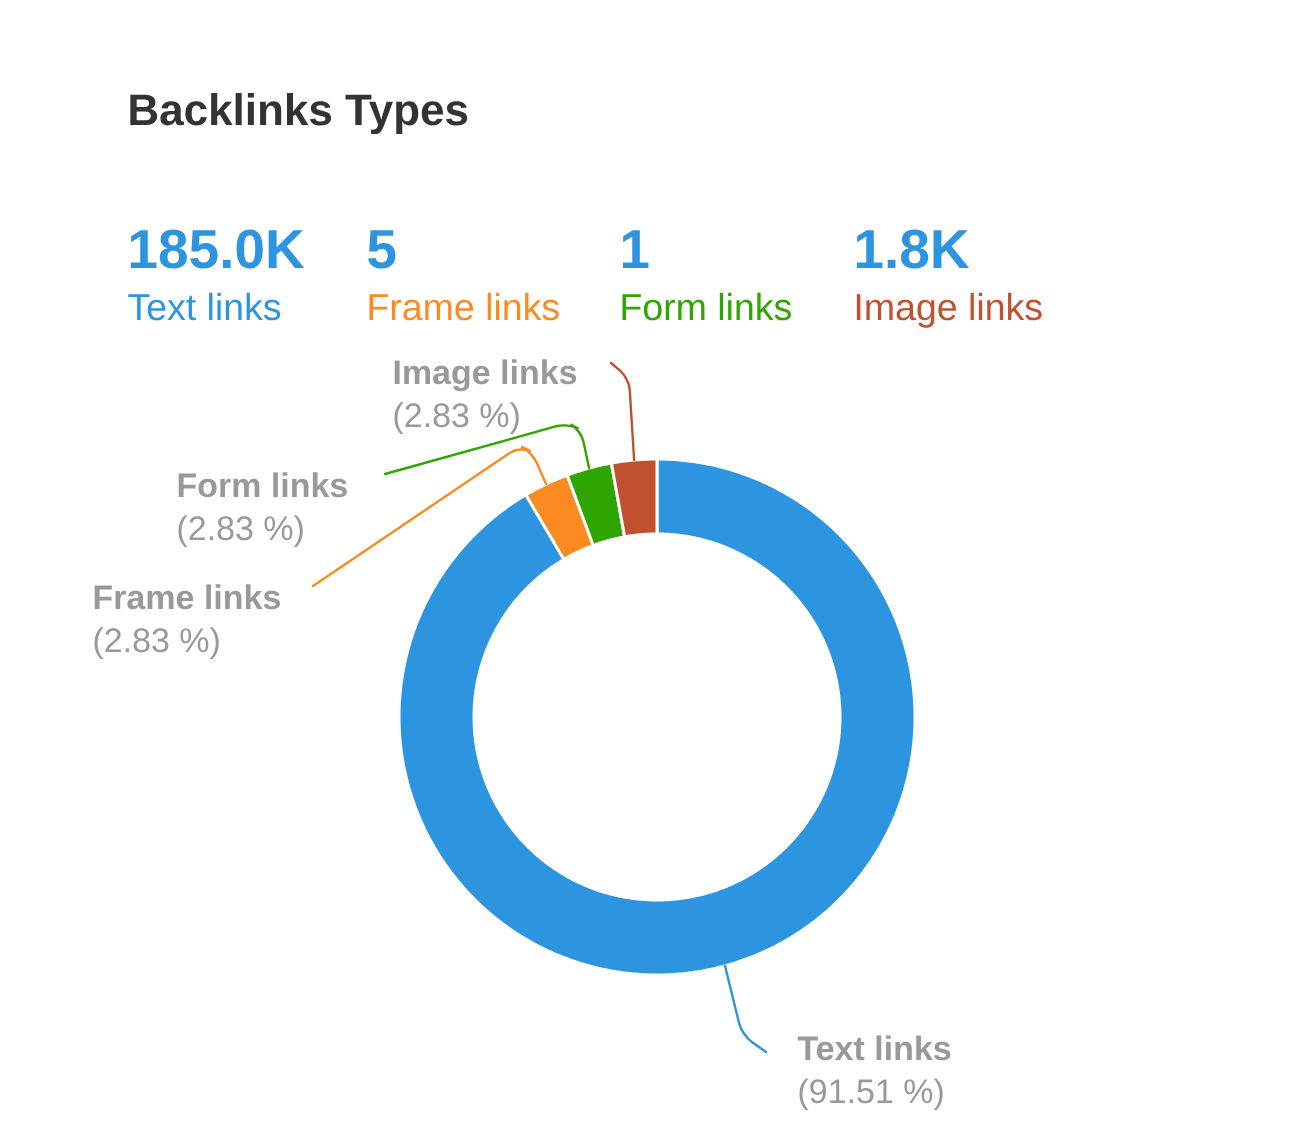 Image resolution: width=1300 pixels, height=1128 pixels. Describe the element at coordinates (949, 310) in the screenshot. I see `category-label: Image links` at that location.